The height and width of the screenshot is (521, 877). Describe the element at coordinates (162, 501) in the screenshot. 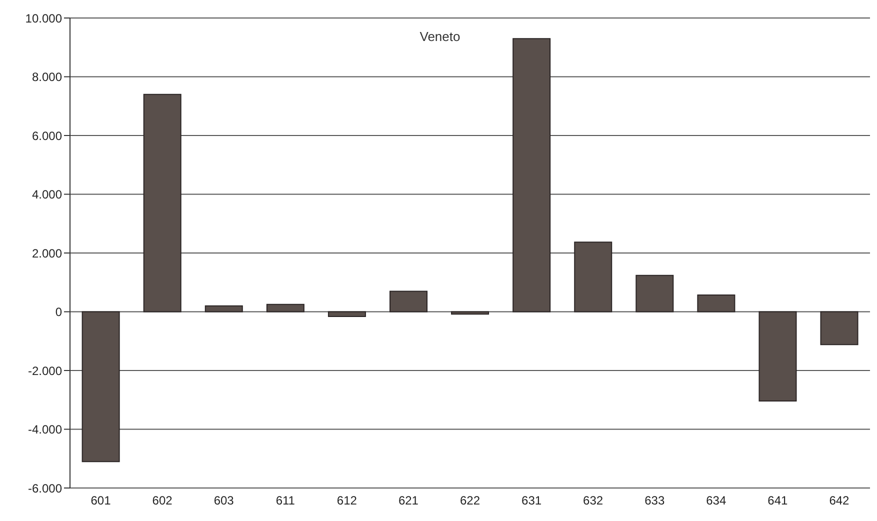

I see `x-tick-label: 602` at that location.